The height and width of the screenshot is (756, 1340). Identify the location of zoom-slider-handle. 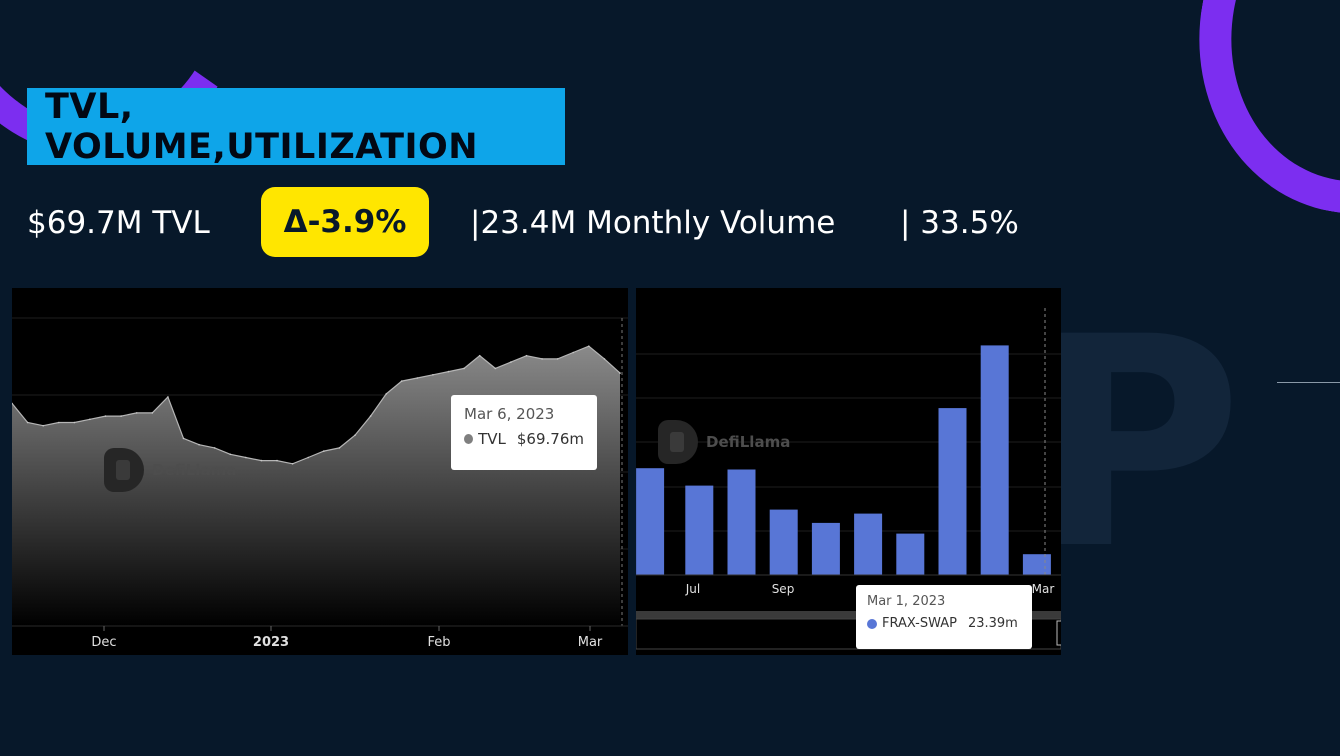
(1058, 633).